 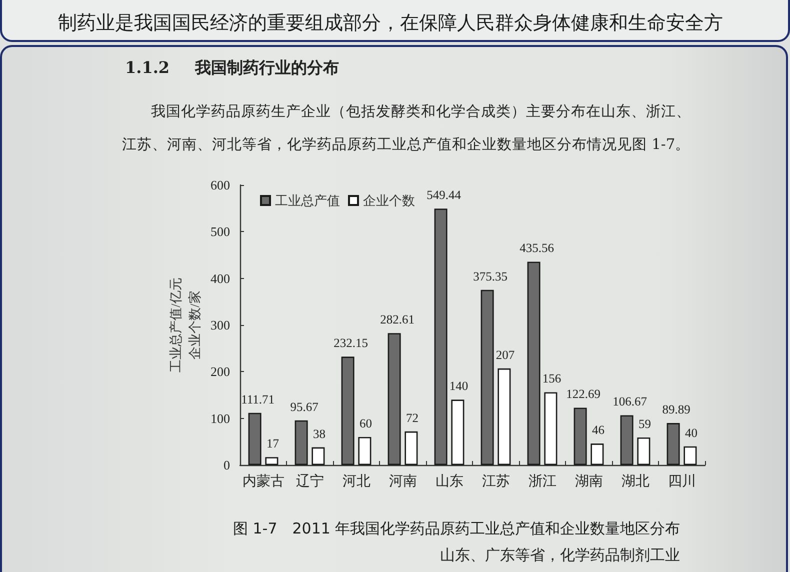 I want to click on legend-label: 企业个数, so click(x=389, y=200).